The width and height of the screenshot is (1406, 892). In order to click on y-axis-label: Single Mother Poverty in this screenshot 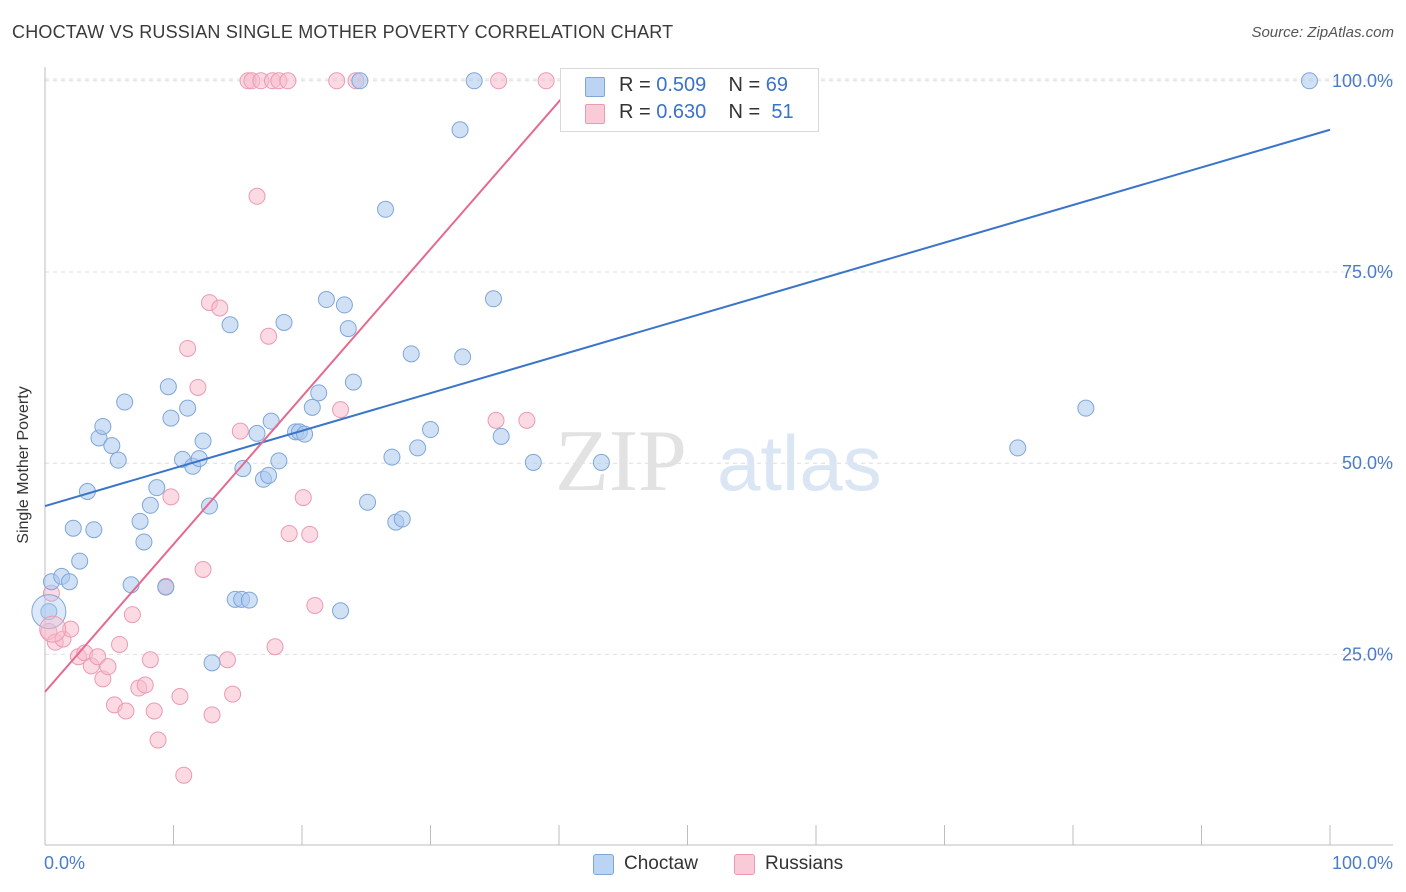, I will do `click(23, 465)`.